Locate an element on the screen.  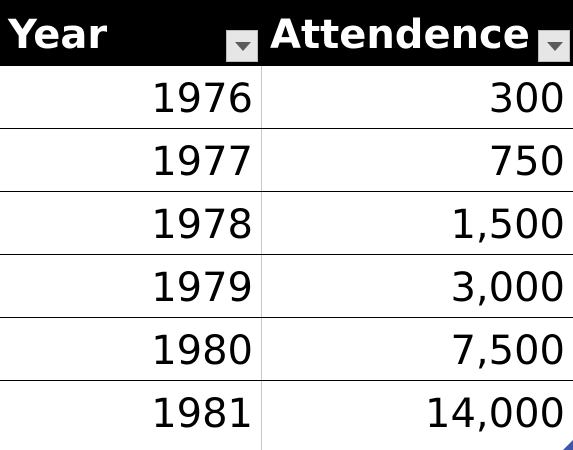
table-row: 1980 7,500 is located at coordinates (286, 349).